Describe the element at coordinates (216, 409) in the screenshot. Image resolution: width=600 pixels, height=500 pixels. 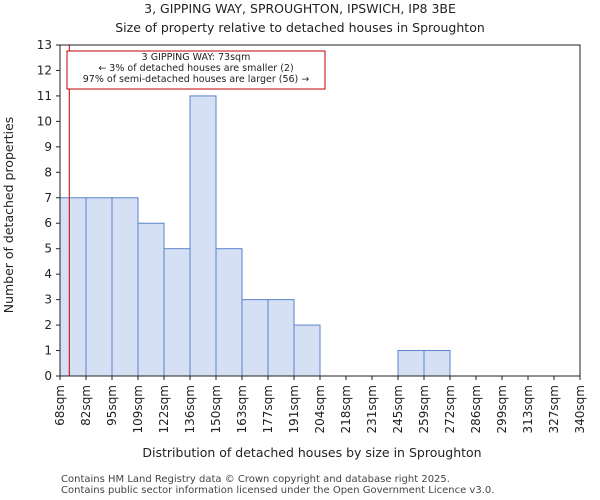
I see `x-tick-label: 150sqm` at that location.